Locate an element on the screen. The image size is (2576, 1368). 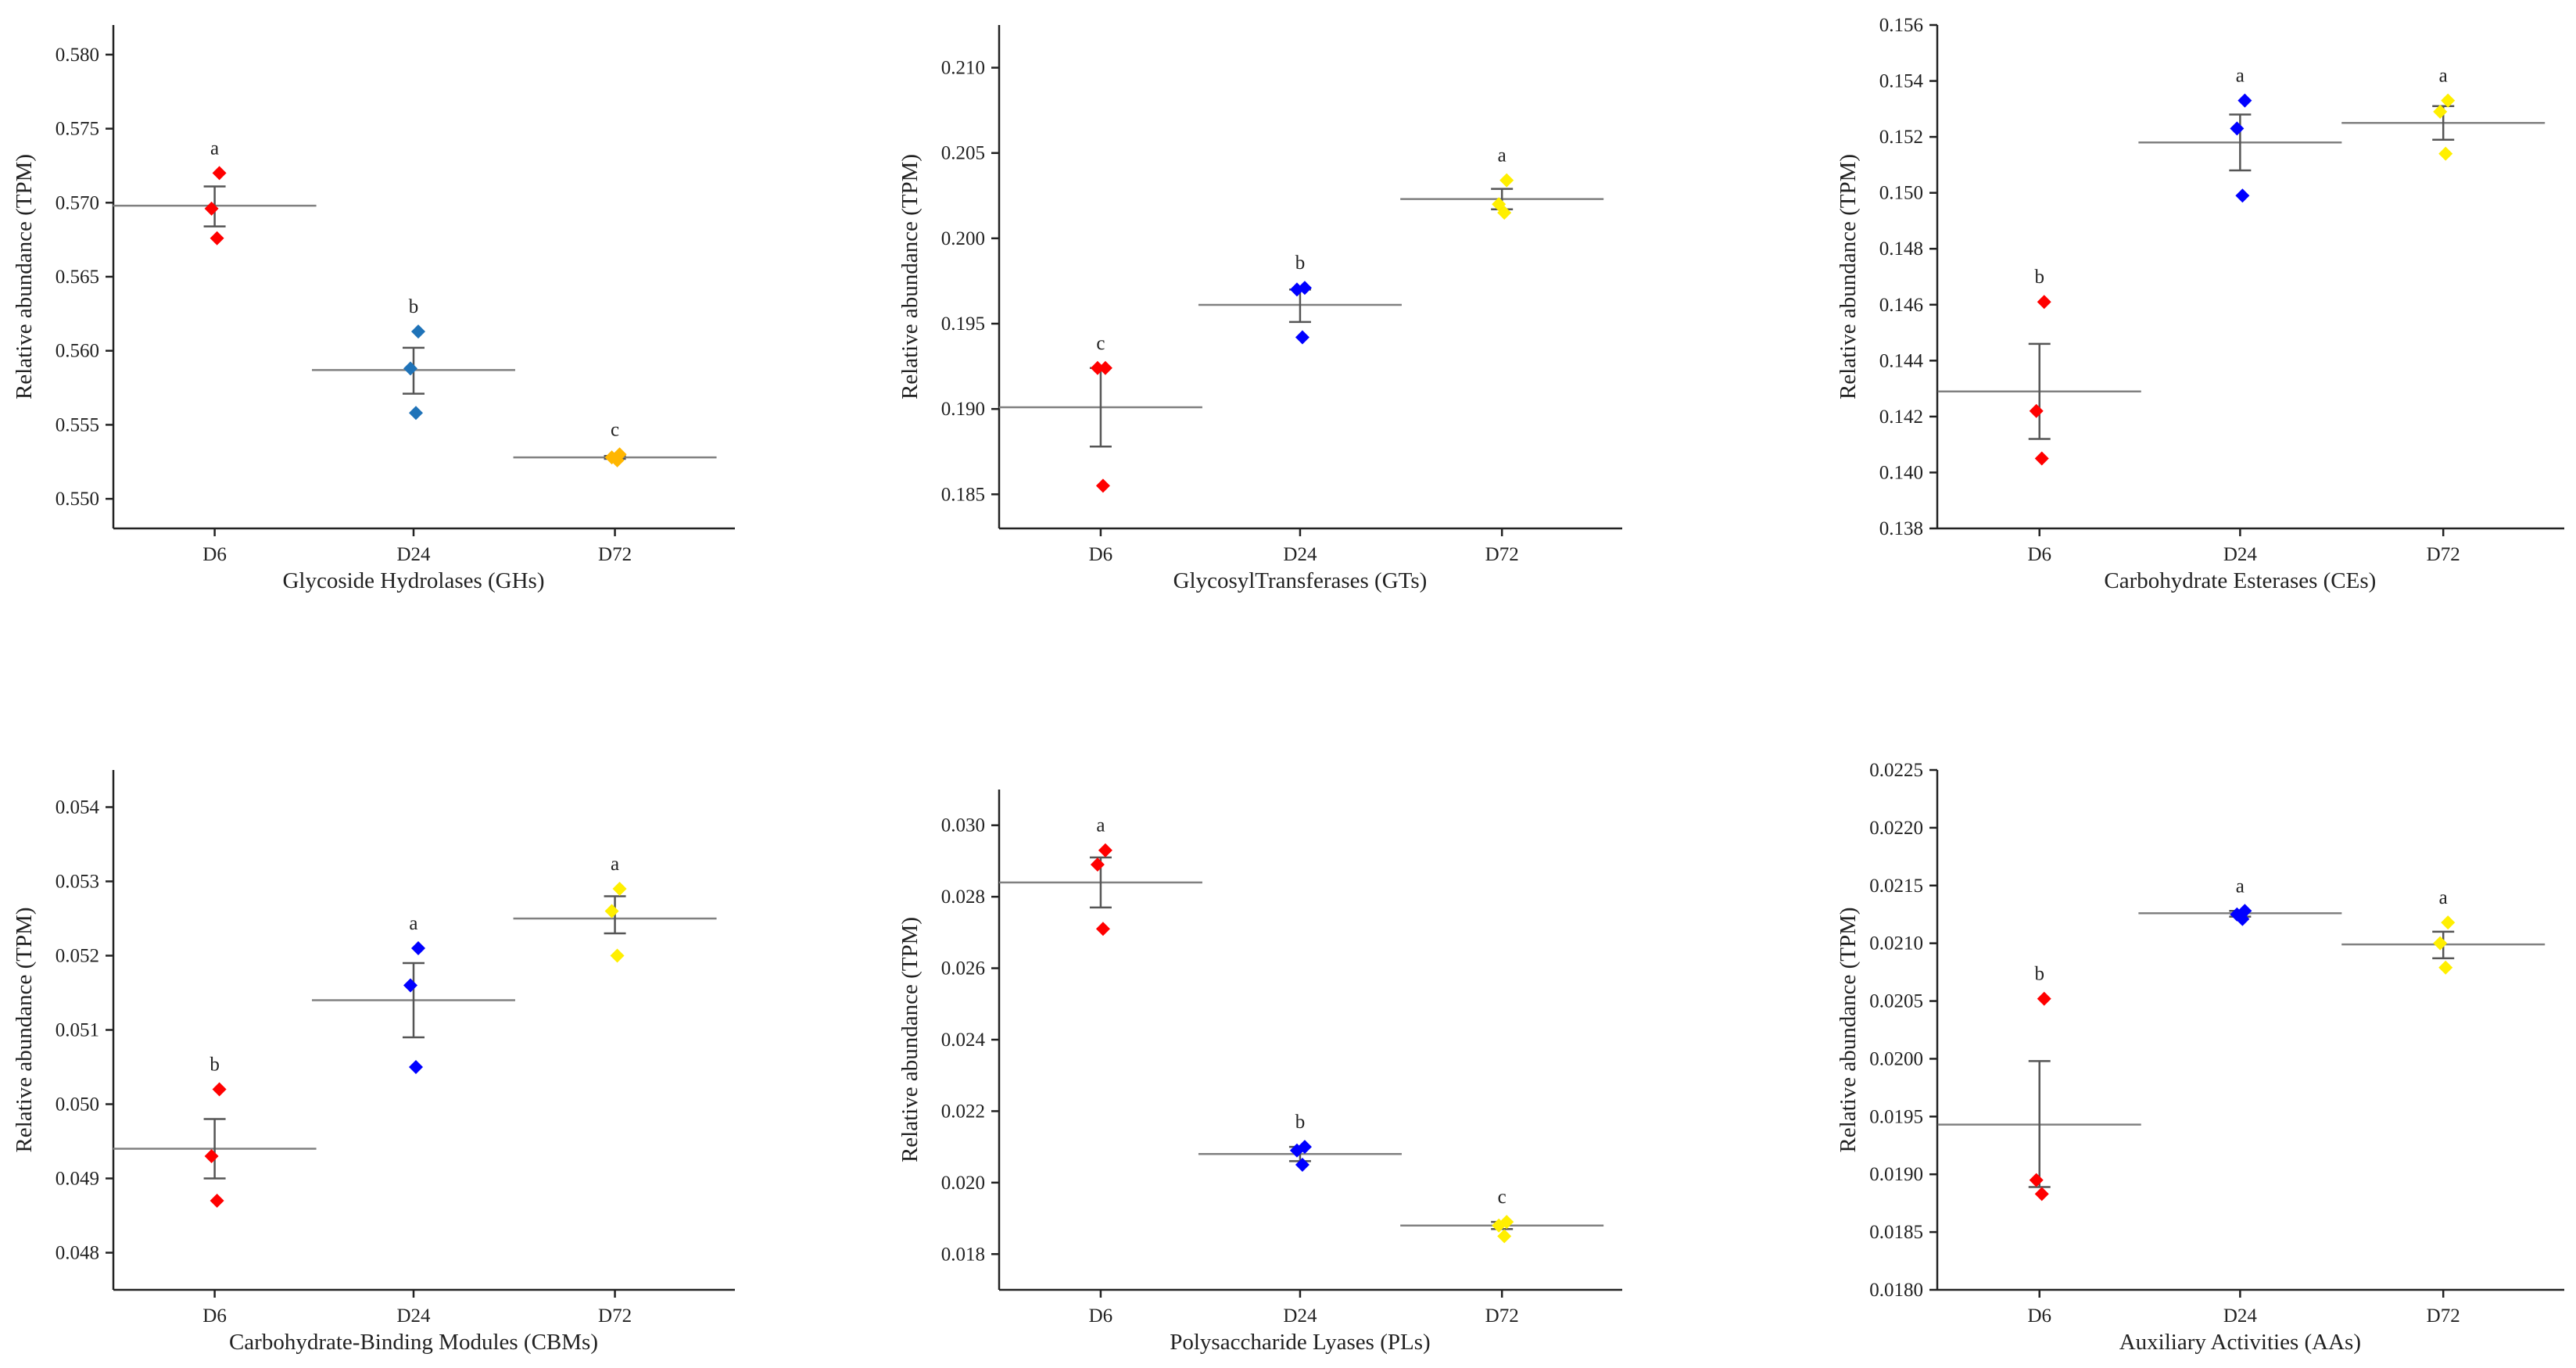
x-axis-title: Polysaccharide Lyases (PLs) is located at coordinates (1300, 1342).